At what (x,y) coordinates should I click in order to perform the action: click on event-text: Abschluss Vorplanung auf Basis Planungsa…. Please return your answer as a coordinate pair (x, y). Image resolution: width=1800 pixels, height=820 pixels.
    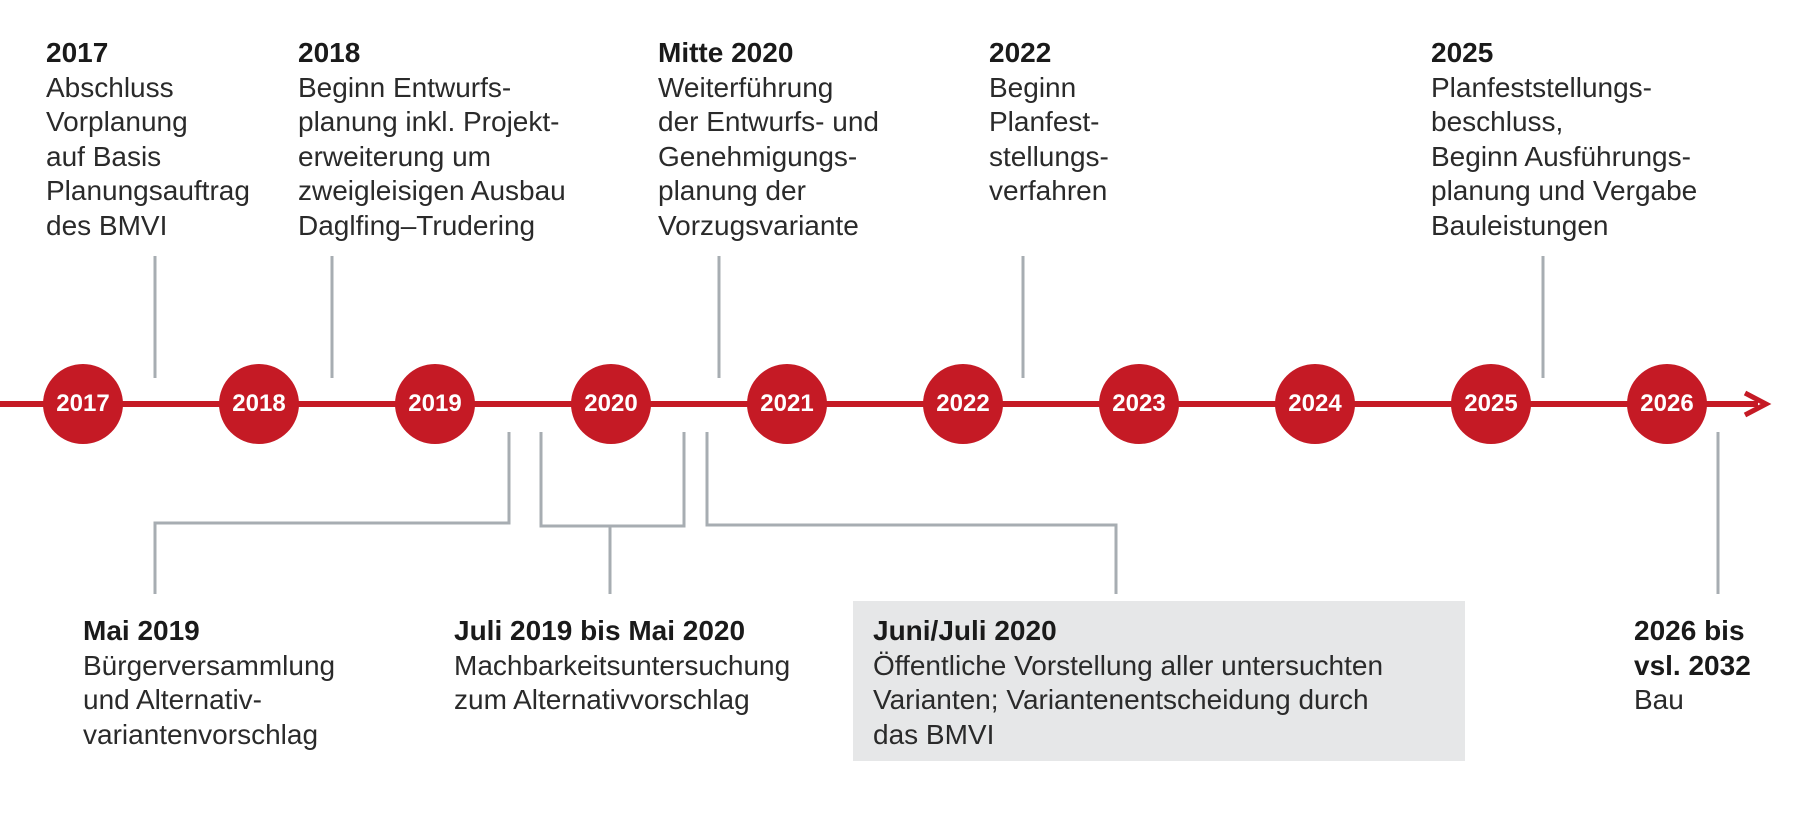
    Looking at the image, I should click on (148, 156).